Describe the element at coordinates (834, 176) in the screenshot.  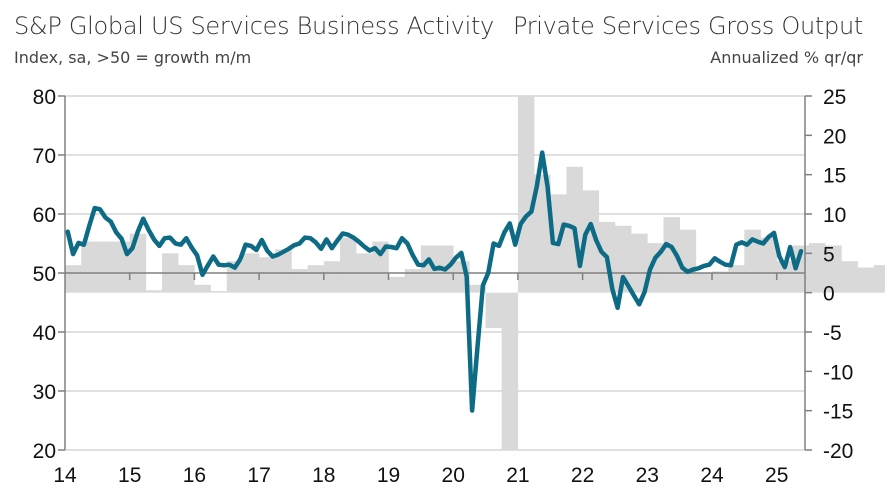
I see `right-tick-label: 15` at that location.